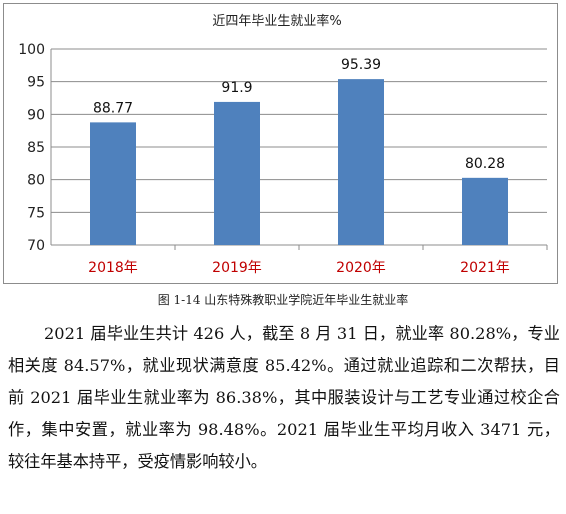  What do you see at coordinates (113, 108) in the screenshot?
I see `data-label-0: 88.77` at bounding box center [113, 108].